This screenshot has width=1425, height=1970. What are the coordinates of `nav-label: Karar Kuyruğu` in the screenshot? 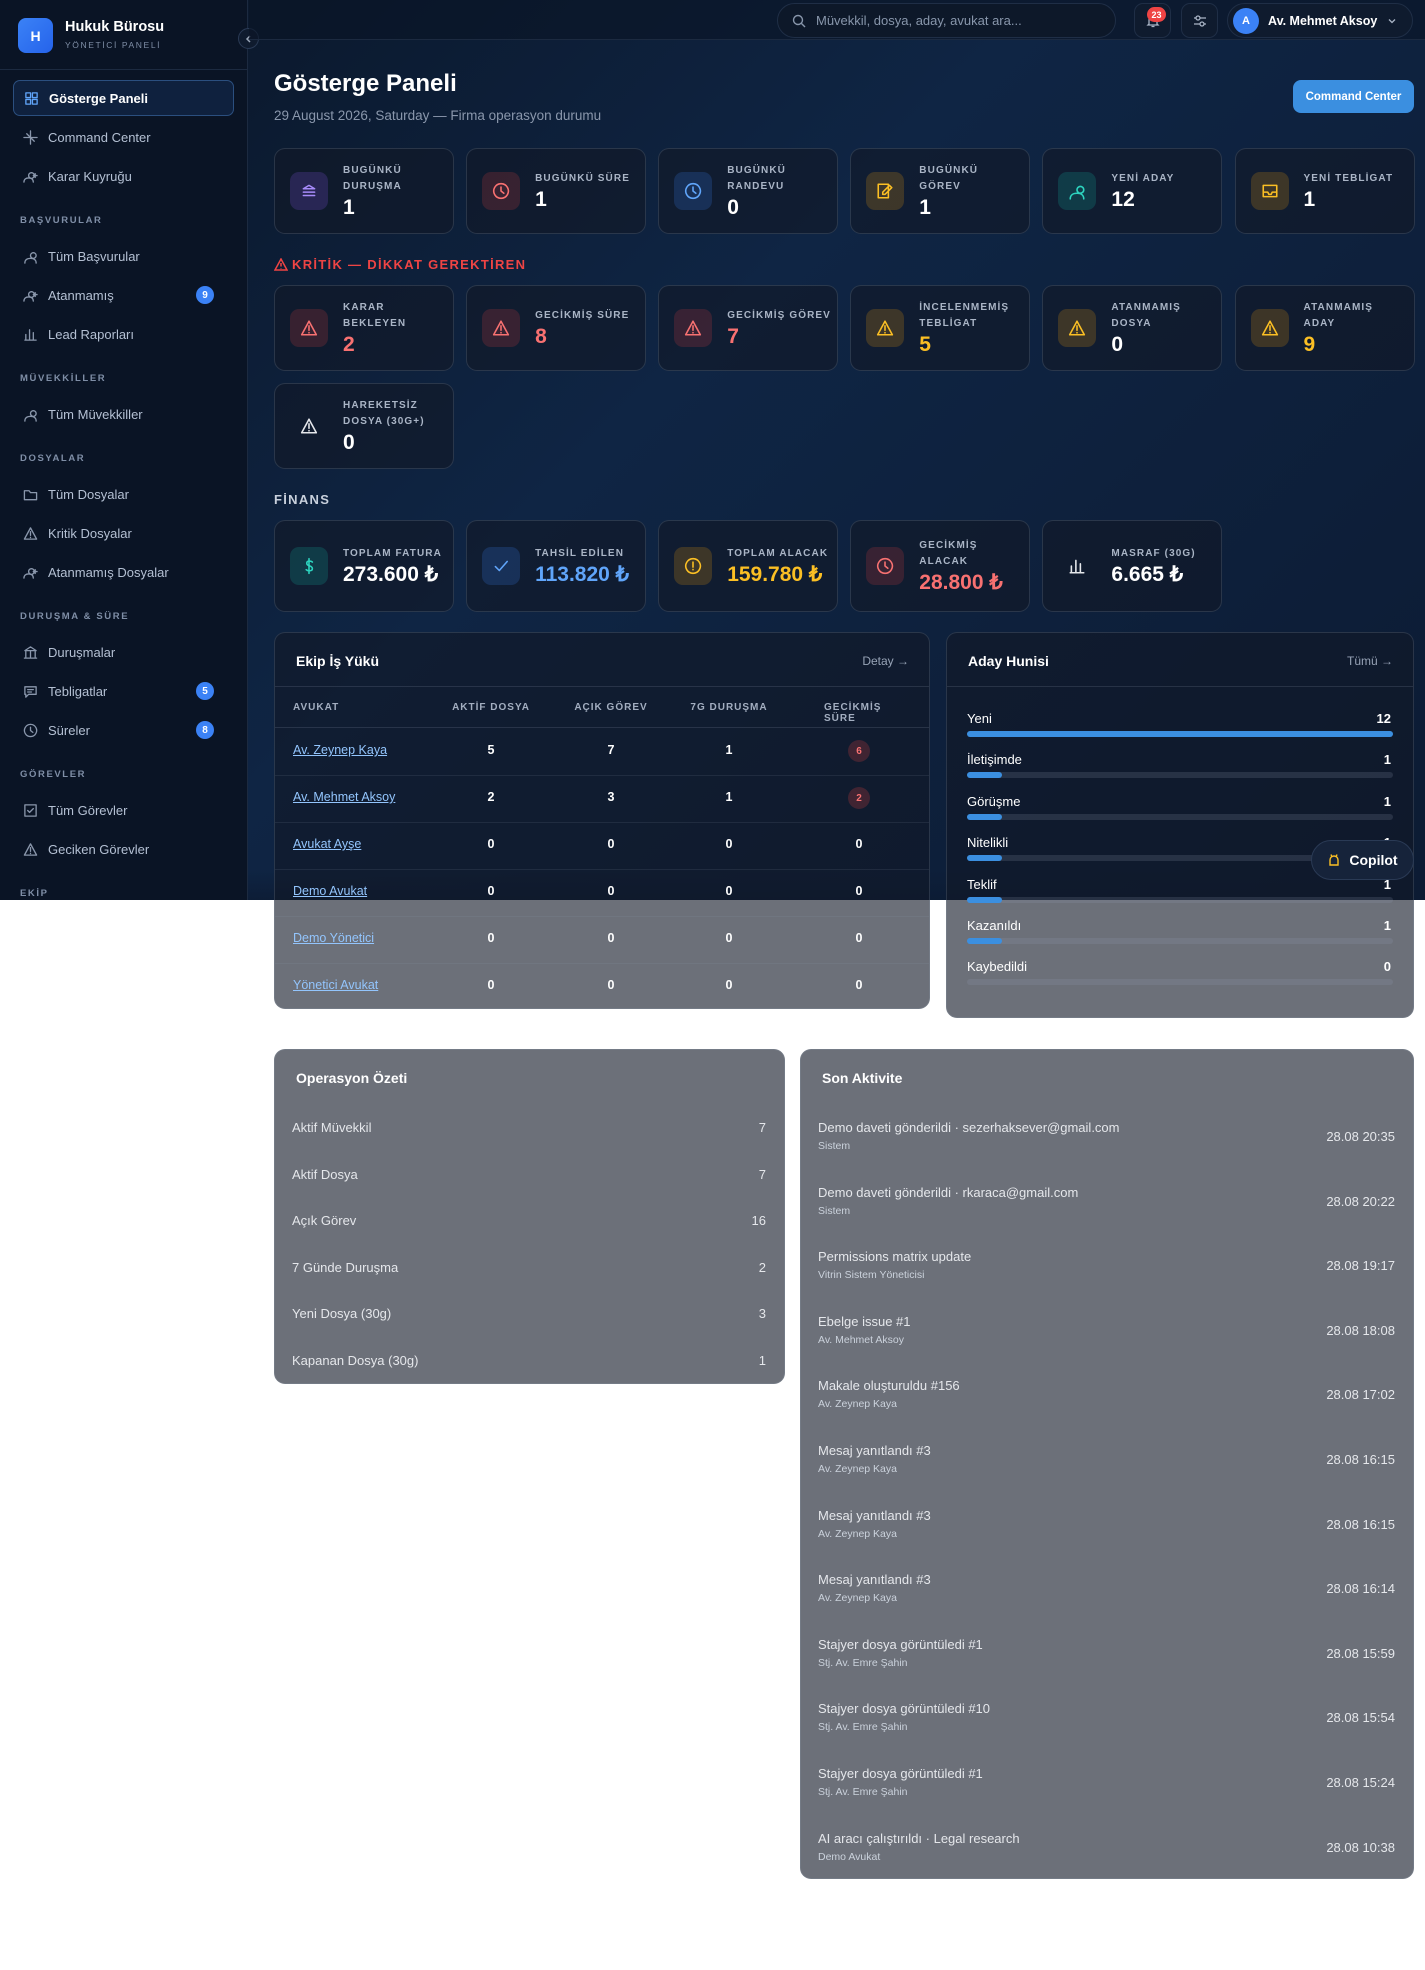 It's located at (90, 176).